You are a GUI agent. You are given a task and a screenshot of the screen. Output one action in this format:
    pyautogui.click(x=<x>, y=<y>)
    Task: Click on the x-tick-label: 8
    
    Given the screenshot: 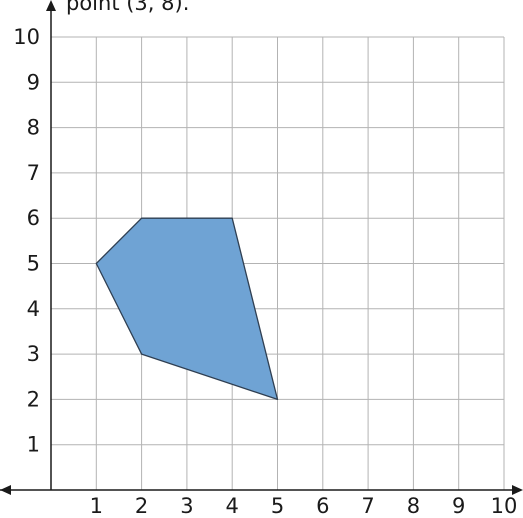 What is the action you would take?
    pyautogui.click(x=413, y=506)
    